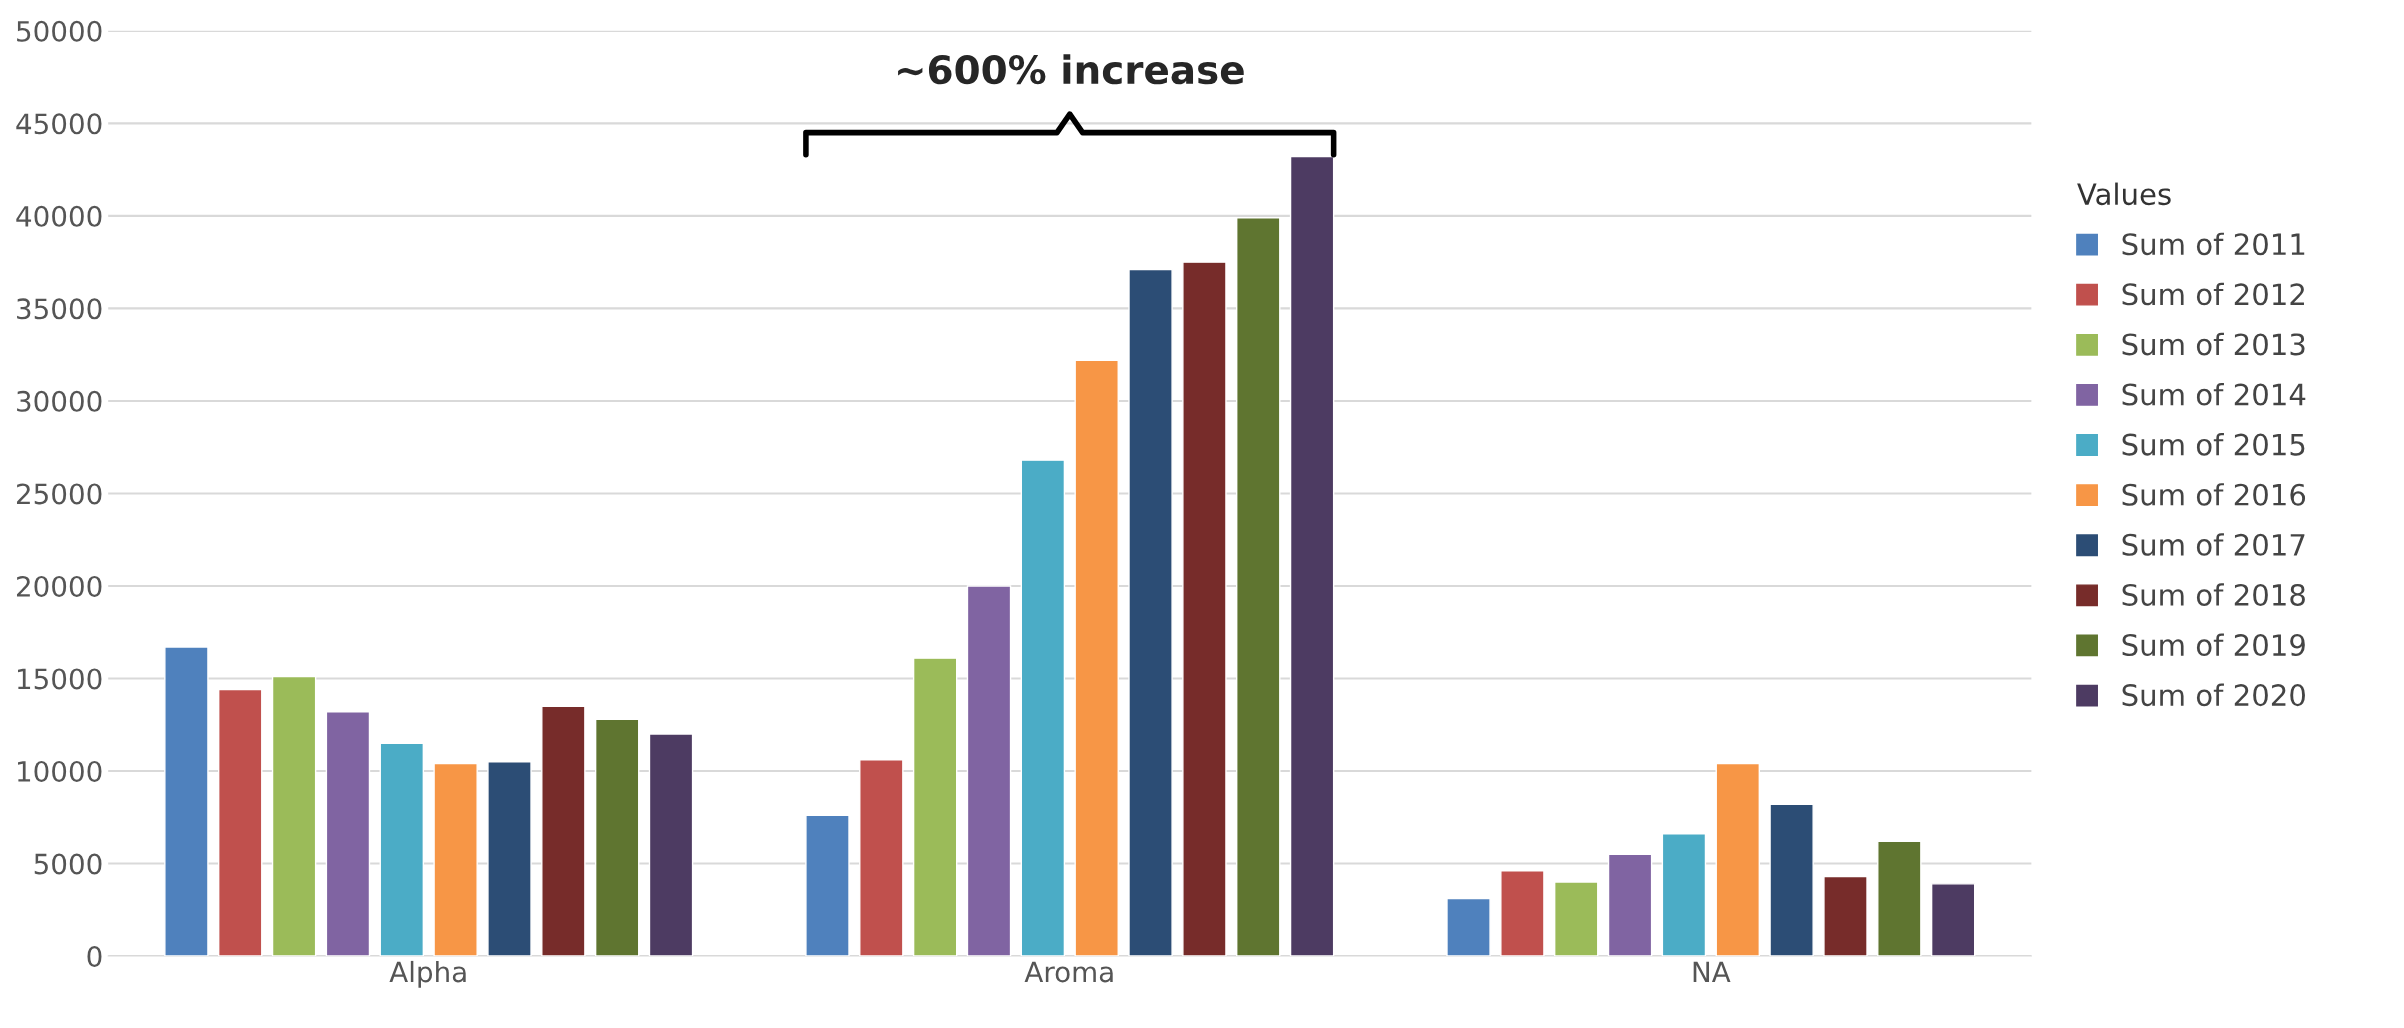 The image size is (2404, 1028). I want to click on x-tick-label: Aroma, so click(1068, 972).